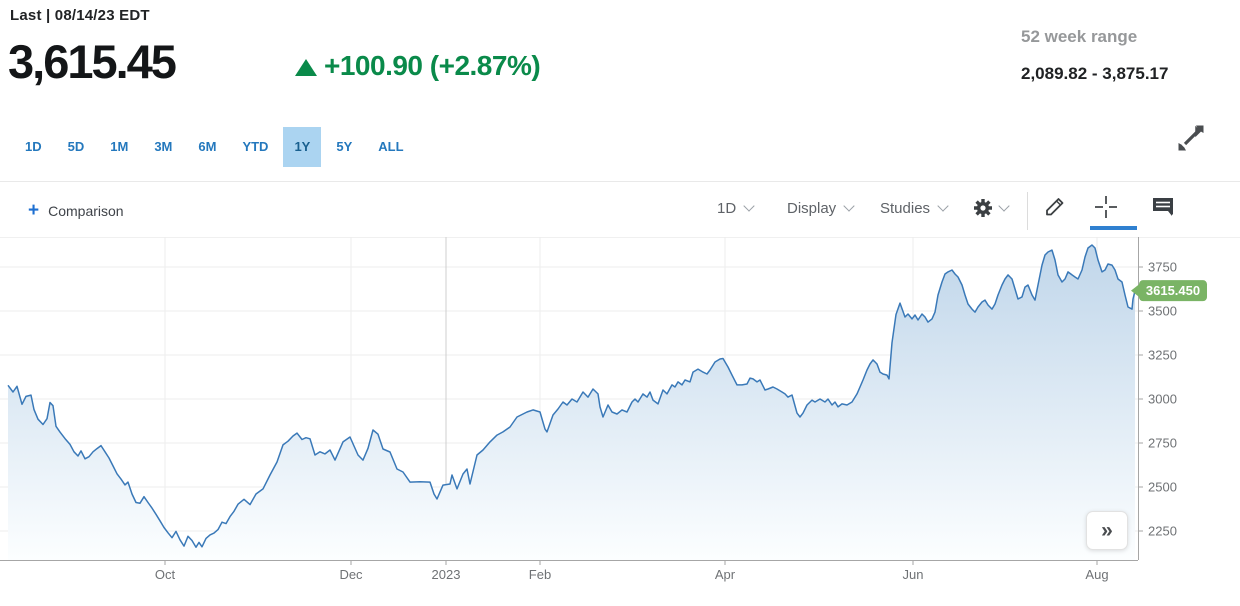  Describe the element at coordinates (727, 208) in the screenshot. I see `interval-value: 1D` at that location.